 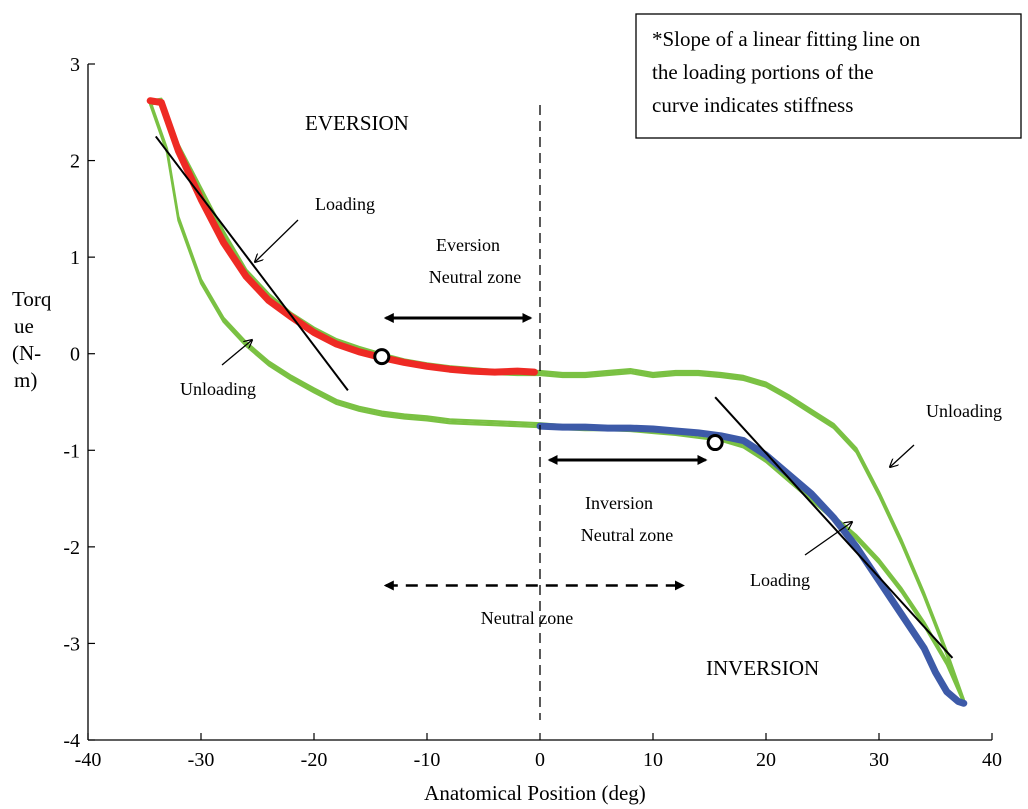 What do you see at coordinates (766, 760) in the screenshot?
I see `x-tick-label: 20` at bounding box center [766, 760].